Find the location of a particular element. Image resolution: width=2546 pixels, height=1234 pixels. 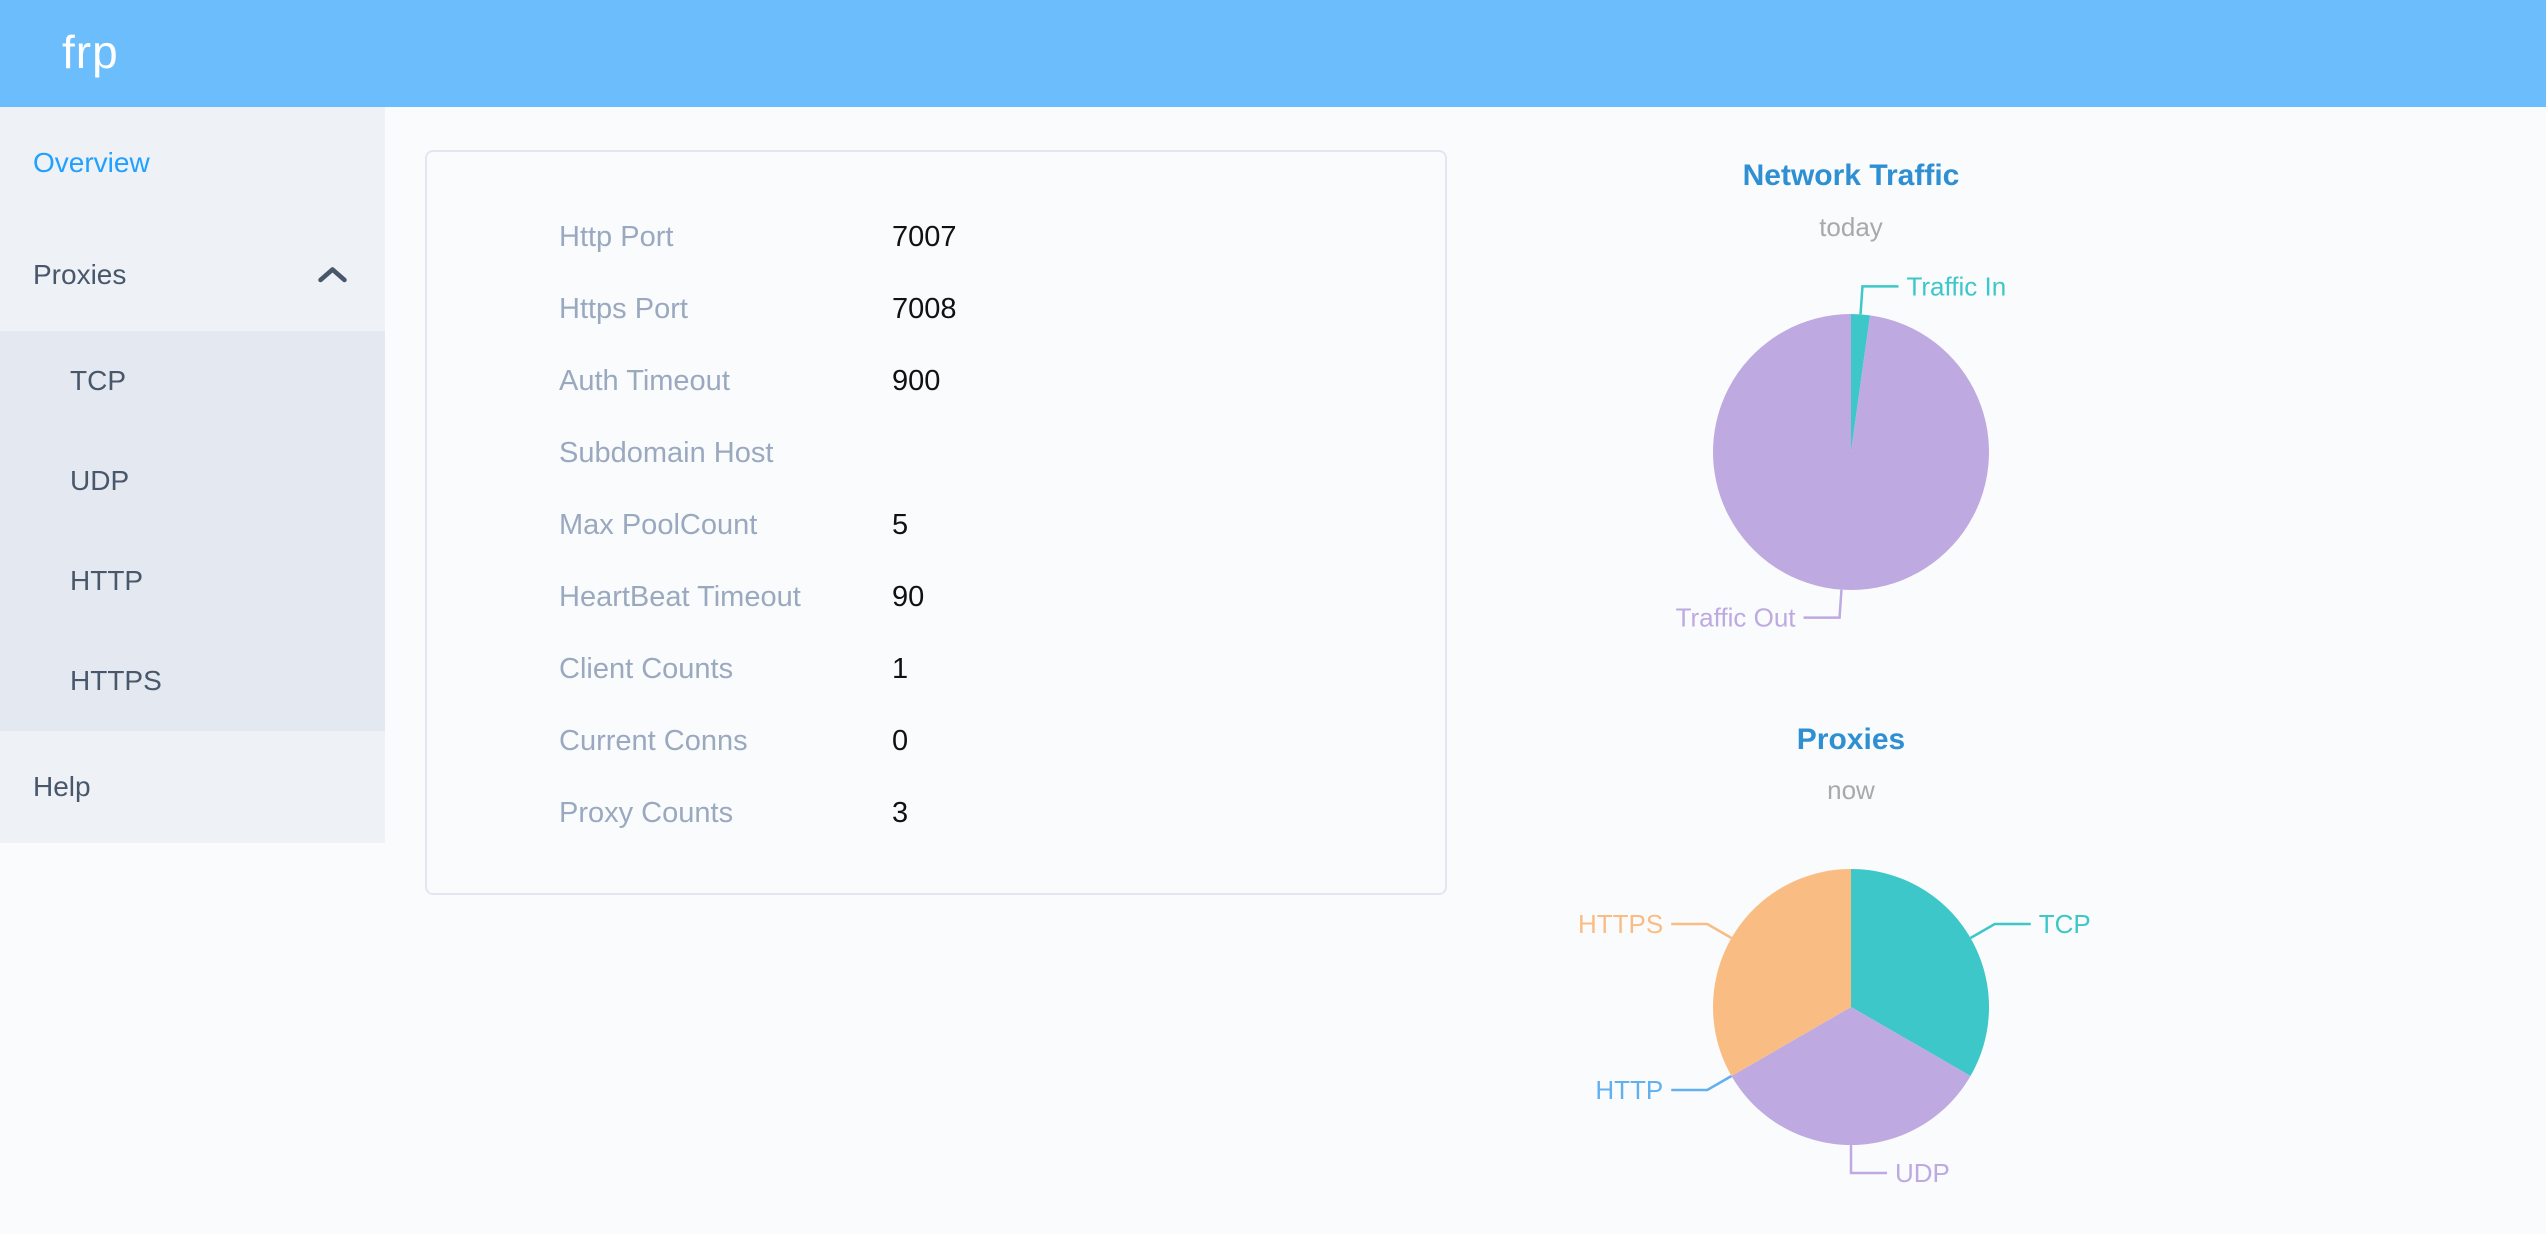

info-row-max-poolcount: Max PoolCount 5 is located at coordinates (936, 525).